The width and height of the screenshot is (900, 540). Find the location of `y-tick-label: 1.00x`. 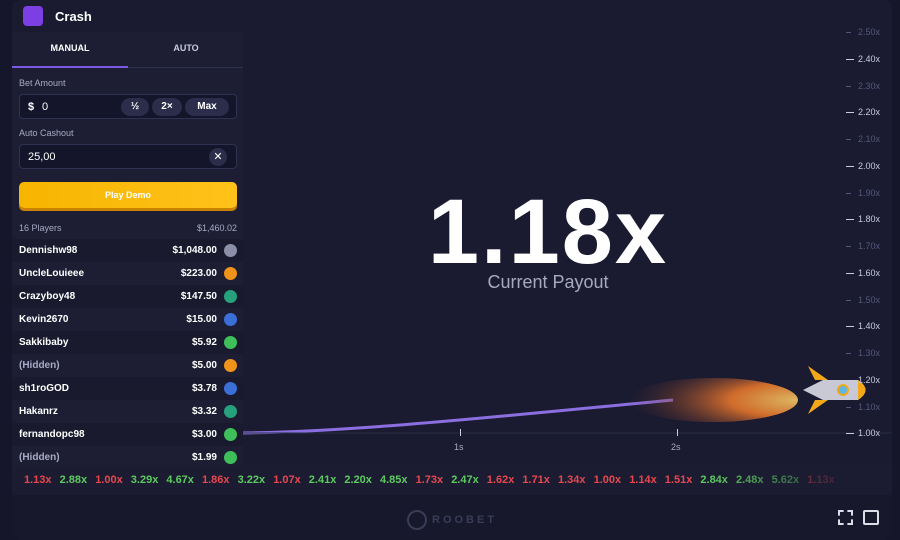

y-tick-label: 1.00x is located at coordinates (869, 433).